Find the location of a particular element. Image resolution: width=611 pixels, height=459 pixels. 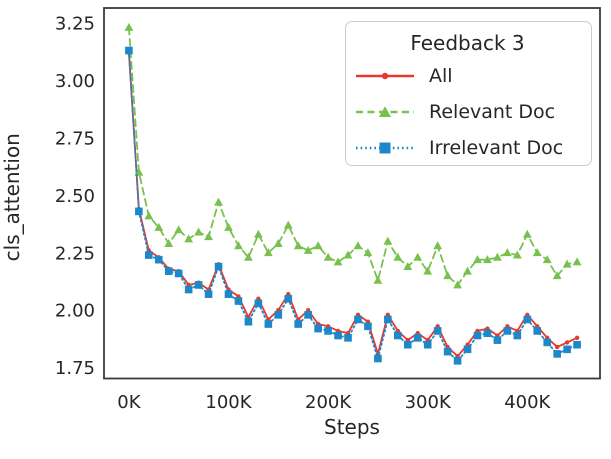

legend: Feedback 3 All Relevant Doc Irrelevant Doc is located at coordinates (468, 93).